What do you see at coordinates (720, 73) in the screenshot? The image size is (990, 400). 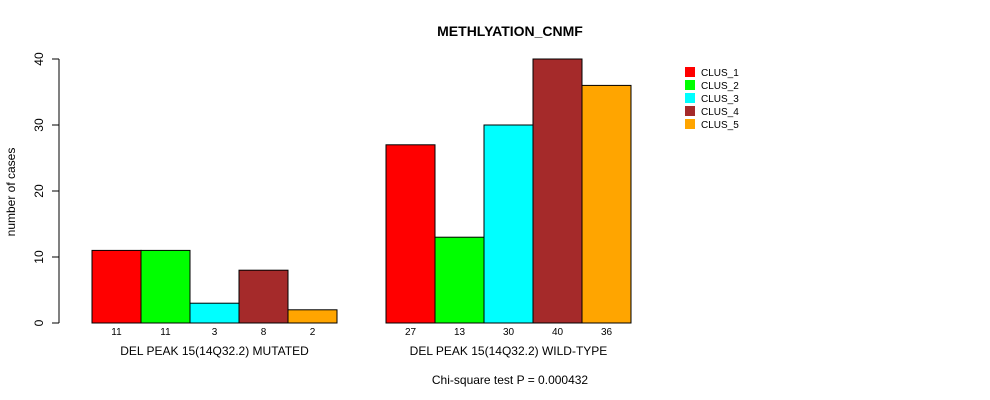 I see `legend-label: CLUS_1` at bounding box center [720, 73].